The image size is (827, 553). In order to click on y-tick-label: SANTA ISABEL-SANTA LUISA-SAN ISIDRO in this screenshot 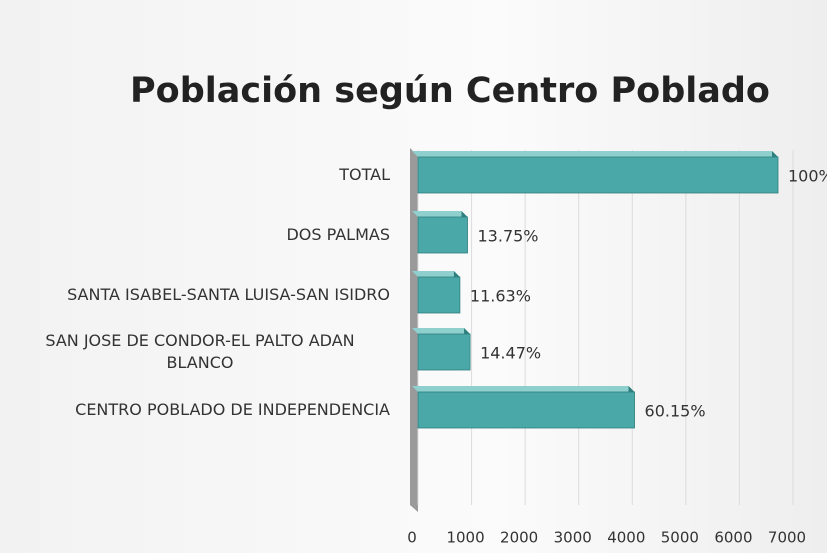, I will do `click(228, 294)`.